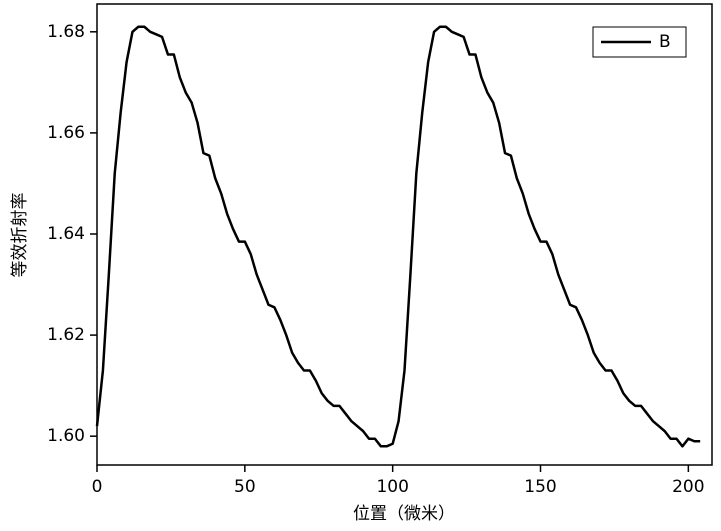  Describe the element at coordinates (66, 436) in the screenshot. I see `y-tick-label: 1.60` at that location.